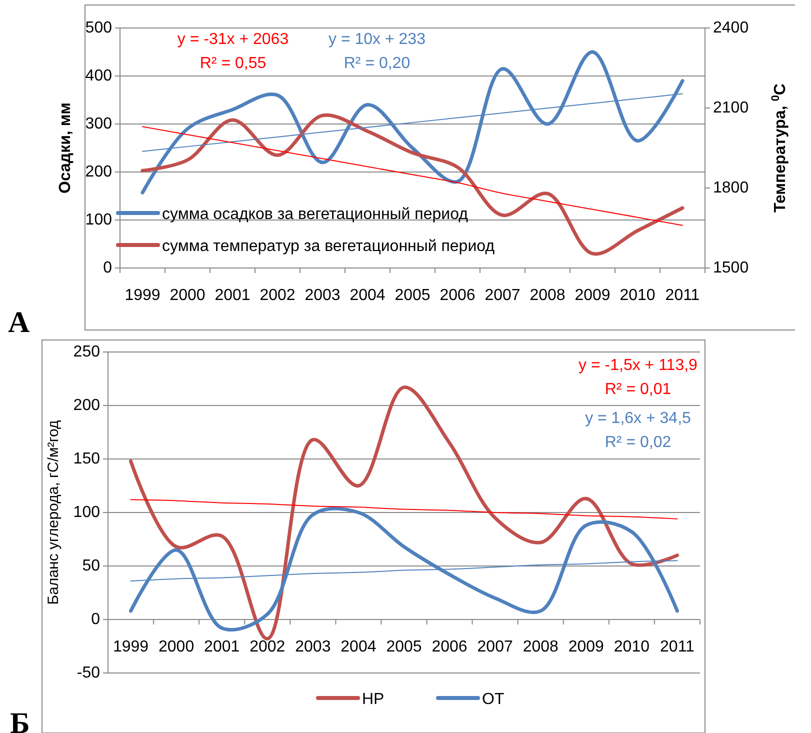  I want to click on text: Б, so click(20, 720).